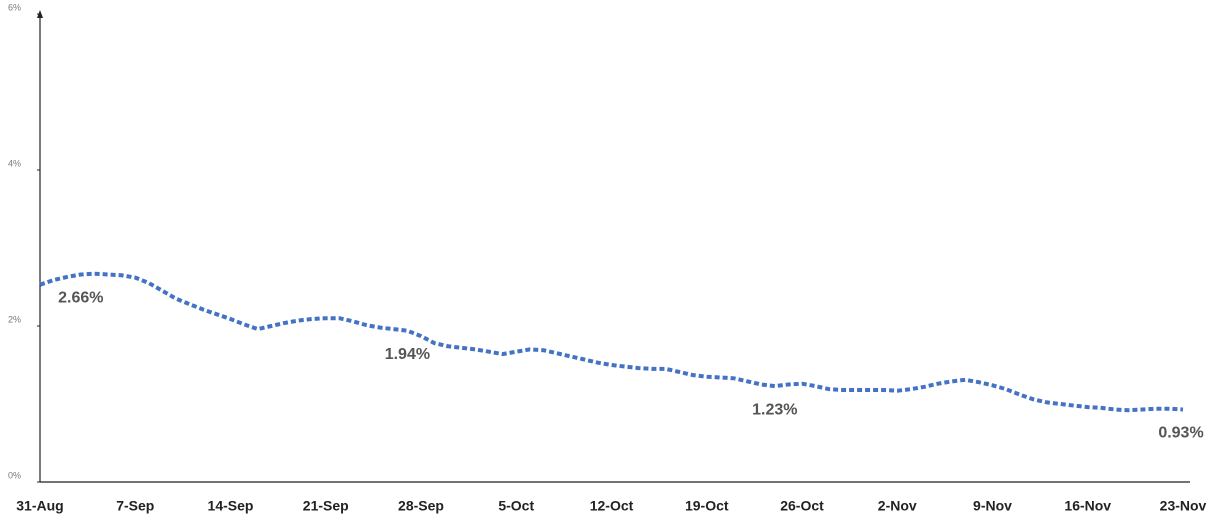 The image size is (1223, 522). What do you see at coordinates (992, 506) in the screenshot?
I see `x-tick-label: 9-Nov` at bounding box center [992, 506].